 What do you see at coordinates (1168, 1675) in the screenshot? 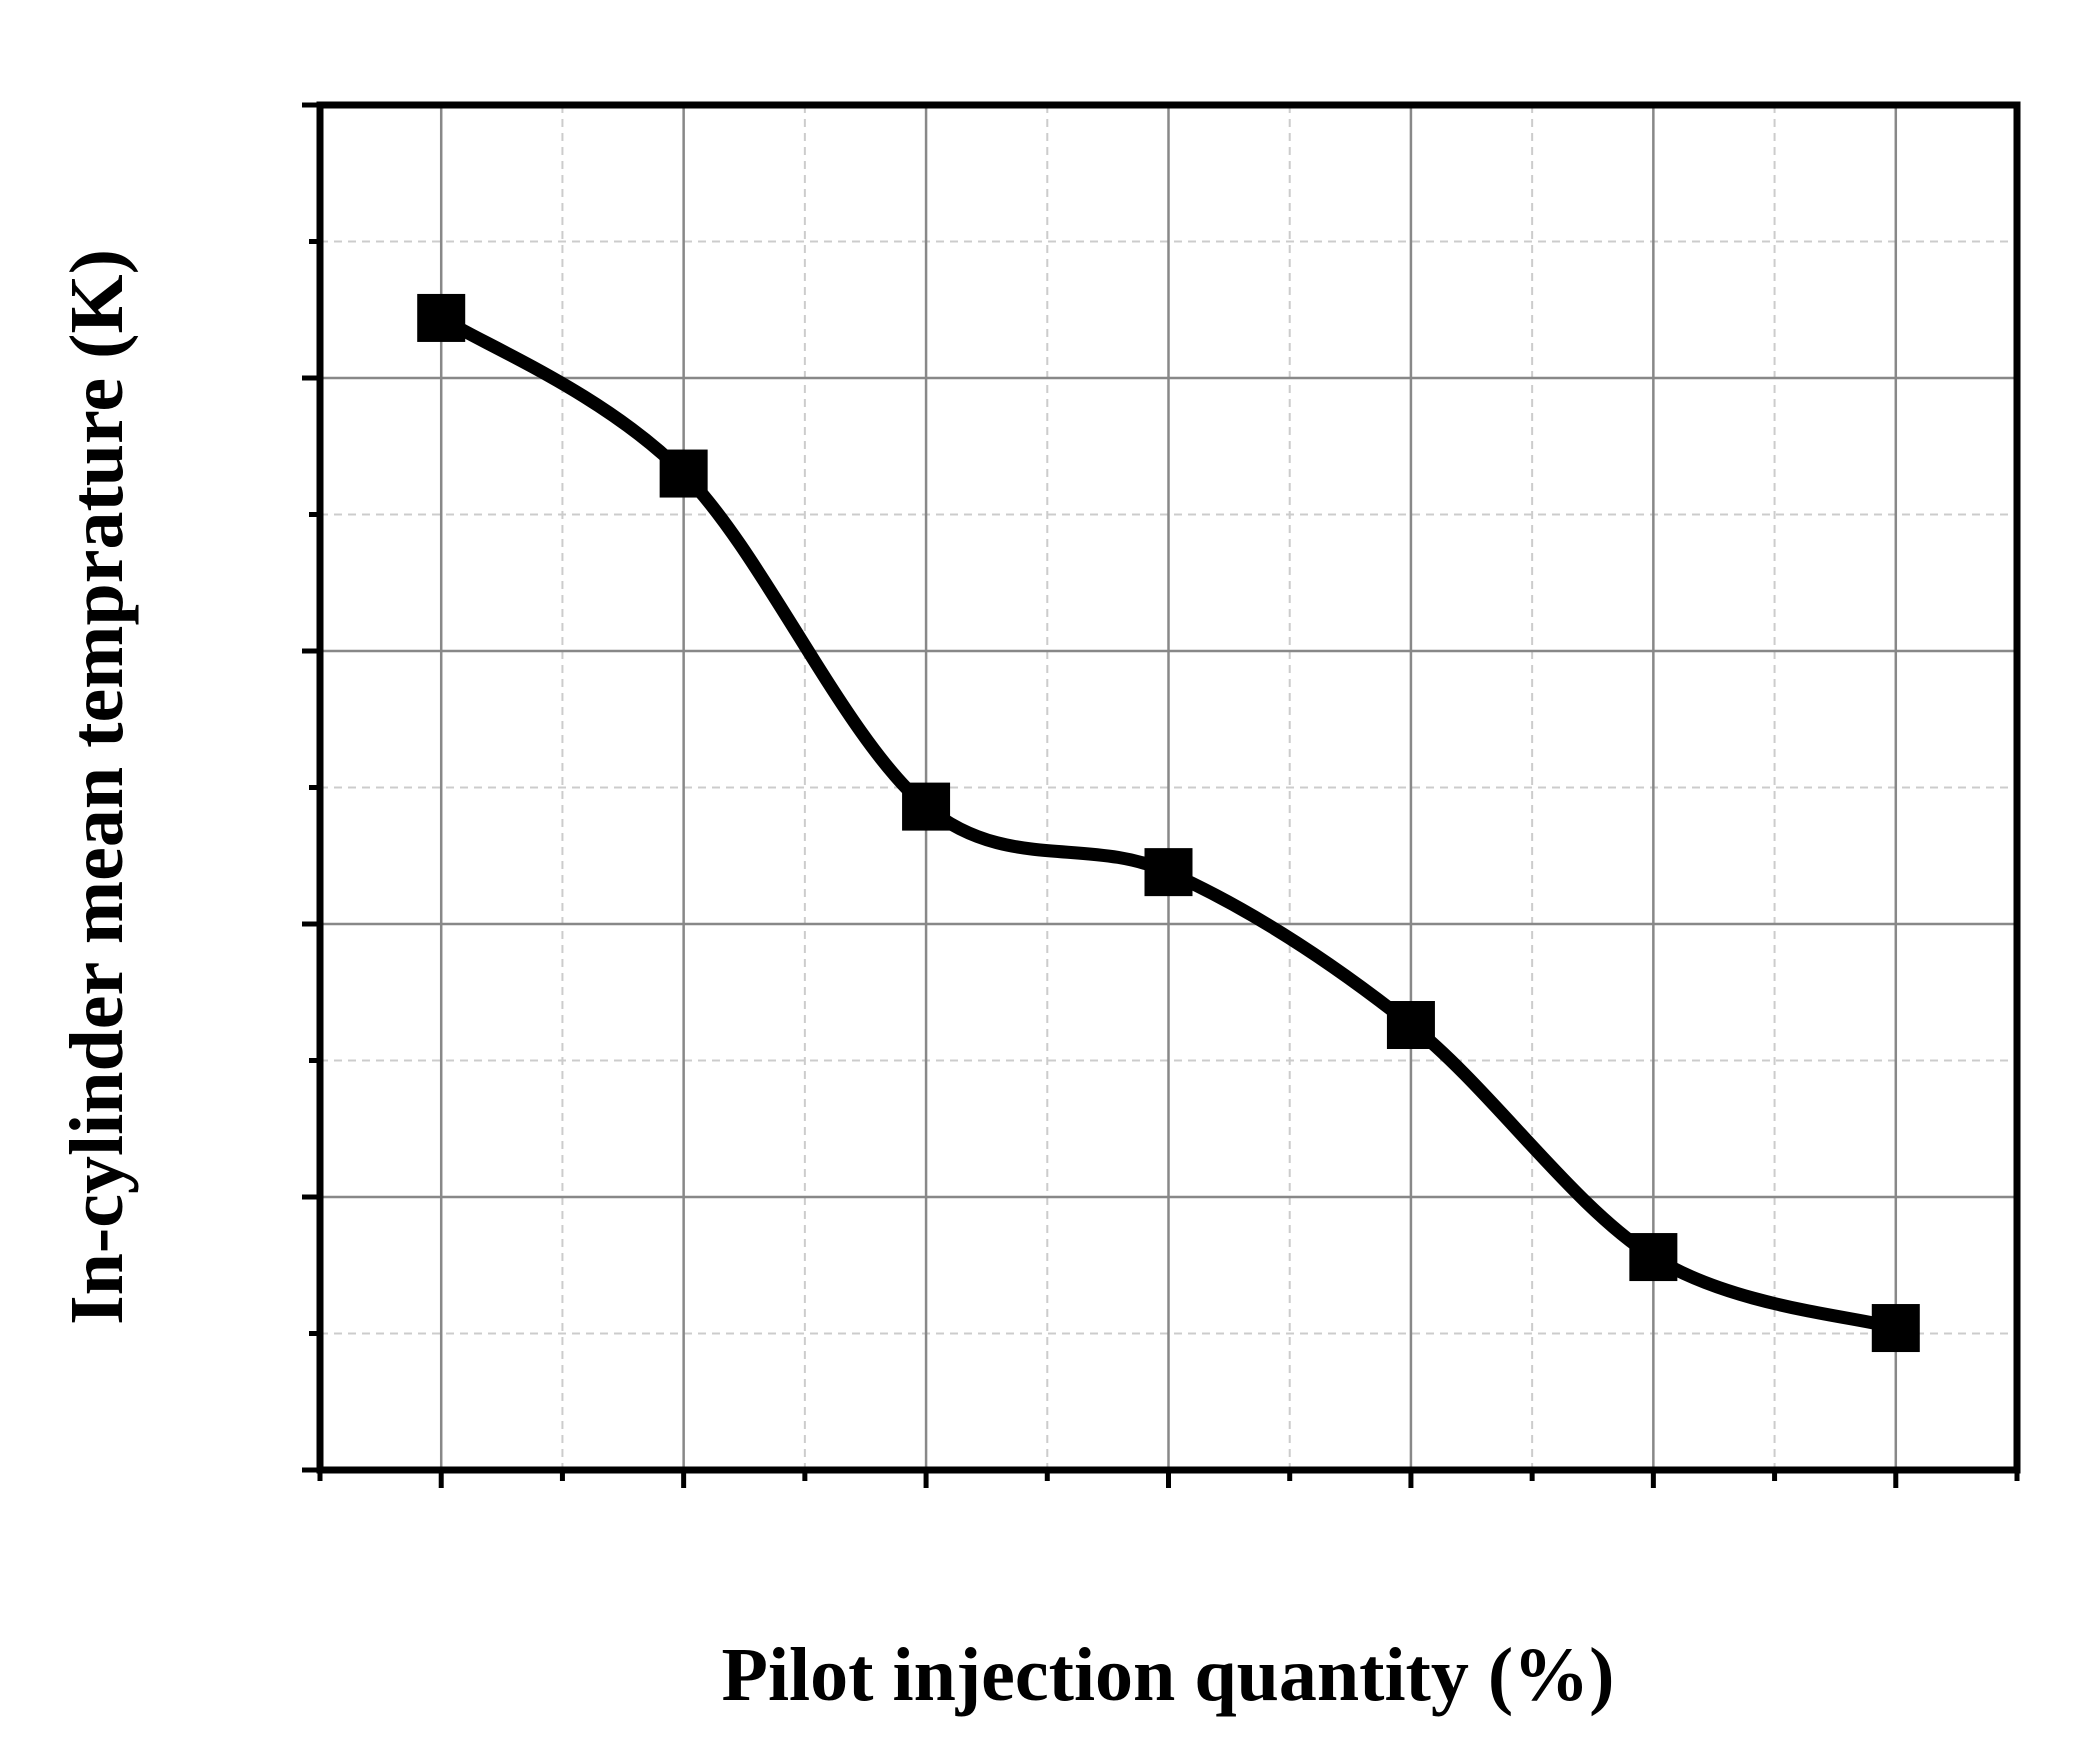
I see `x-axis-title: Pilot injection quantity (%)` at bounding box center [1168, 1675].